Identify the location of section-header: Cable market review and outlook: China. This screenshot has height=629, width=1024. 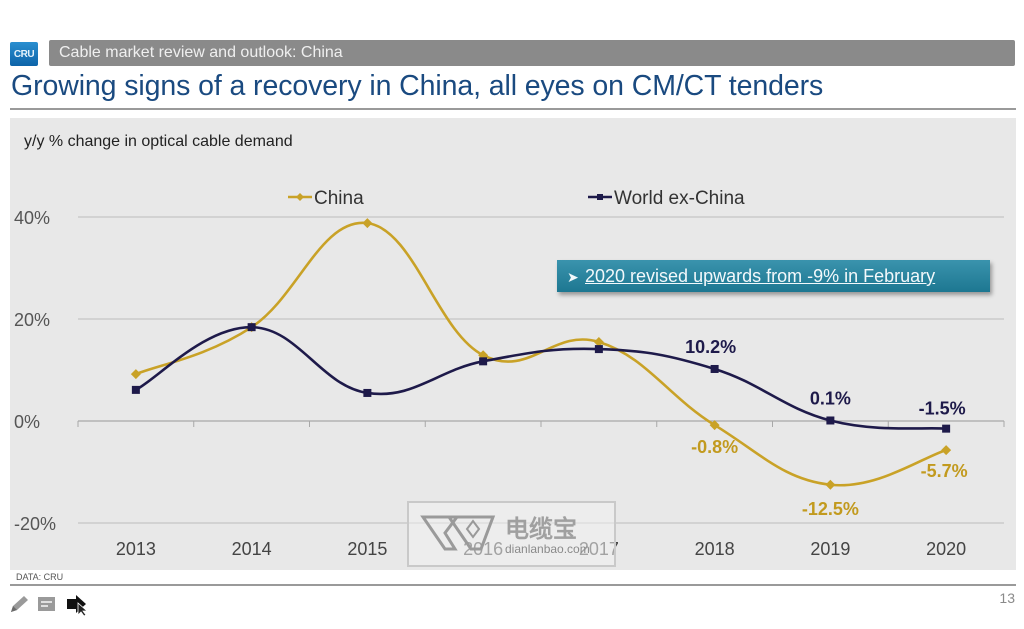
(532, 53).